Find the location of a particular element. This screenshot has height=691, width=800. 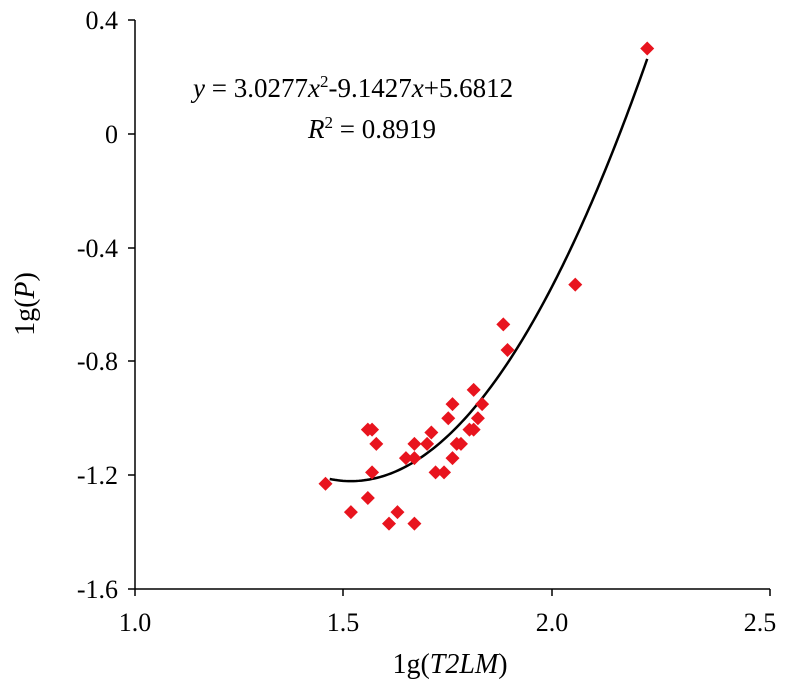

x-axis-title-var: T2LM is located at coordinates (465, 664).